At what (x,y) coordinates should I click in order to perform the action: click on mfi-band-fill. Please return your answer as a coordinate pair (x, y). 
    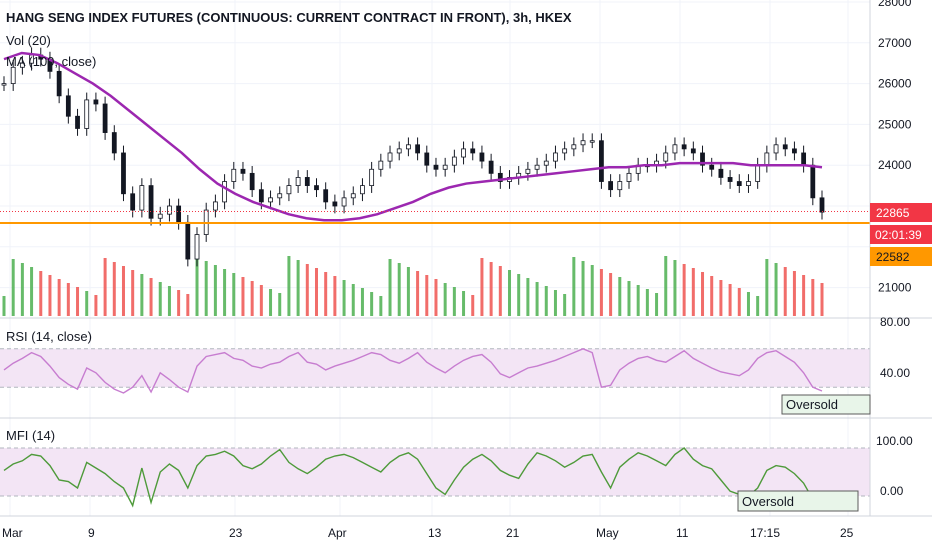
    Looking at the image, I should click on (435, 472).